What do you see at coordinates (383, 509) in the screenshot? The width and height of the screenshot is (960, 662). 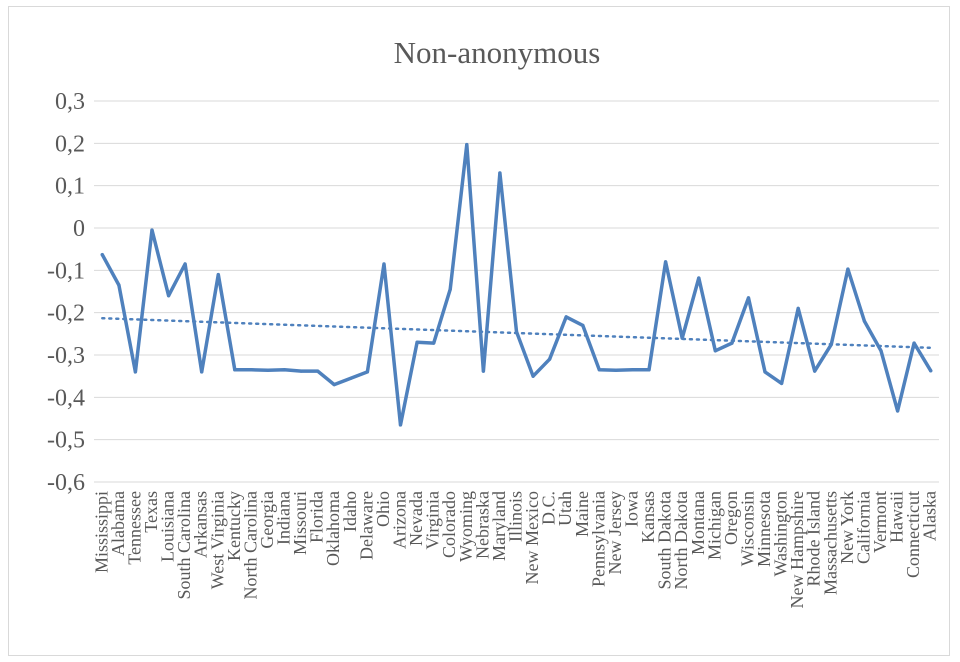 I see `x-tick-label: Ohio` at bounding box center [383, 509].